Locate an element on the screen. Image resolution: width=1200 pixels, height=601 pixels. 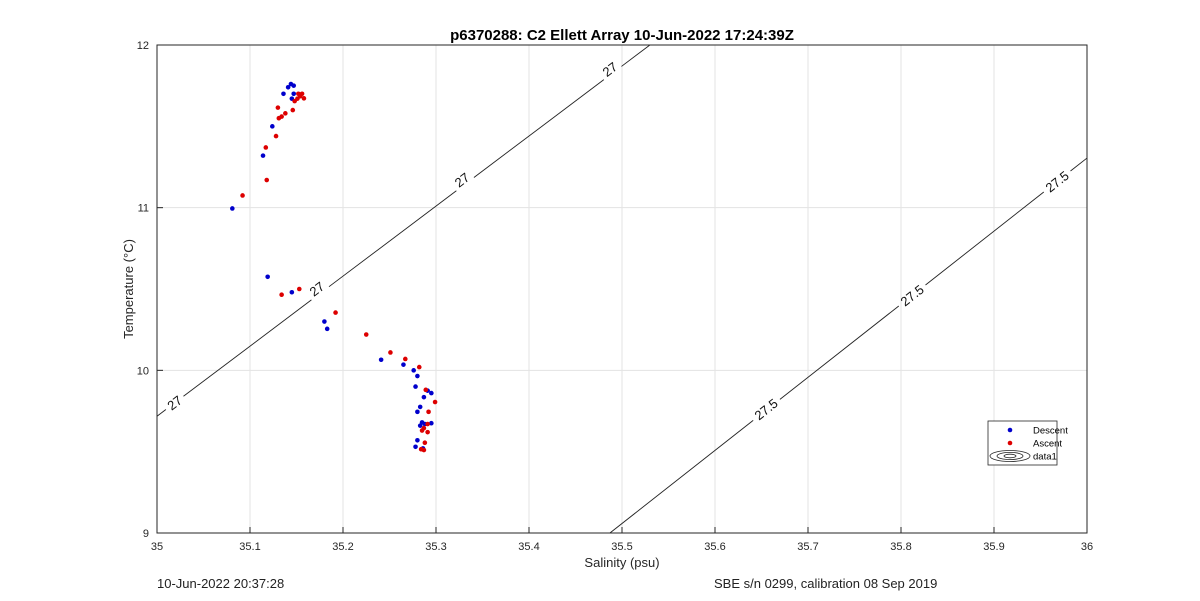
x-tick-label: 35.8 is located at coordinates (900, 547).